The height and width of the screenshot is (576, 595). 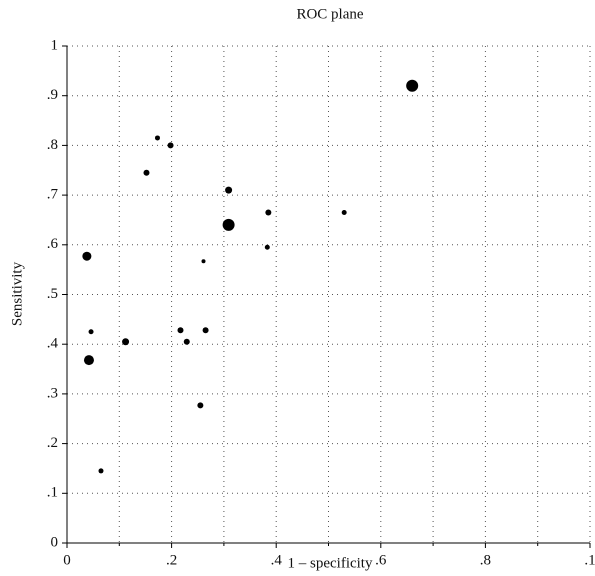 I want to click on y-tick-label: .8, so click(x=52, y=145).